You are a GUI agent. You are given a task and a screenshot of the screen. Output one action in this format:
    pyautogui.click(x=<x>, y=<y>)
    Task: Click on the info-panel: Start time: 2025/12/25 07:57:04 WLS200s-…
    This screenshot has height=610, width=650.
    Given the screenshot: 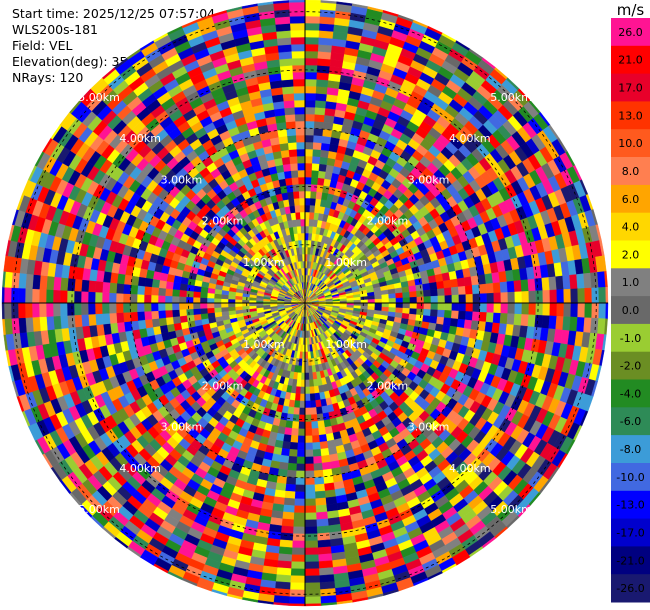 What is the action you would take?
    pyautogui.click(x=113, y=46)
    